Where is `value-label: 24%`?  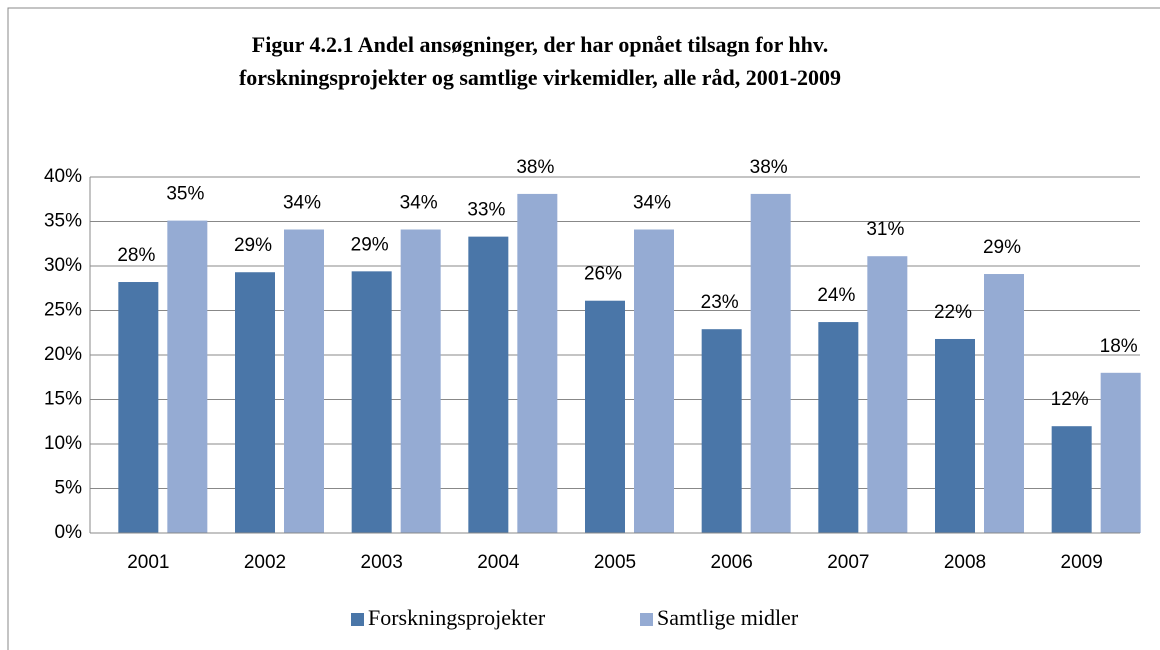 value-label: 24% is located at coordinates (836, 295).